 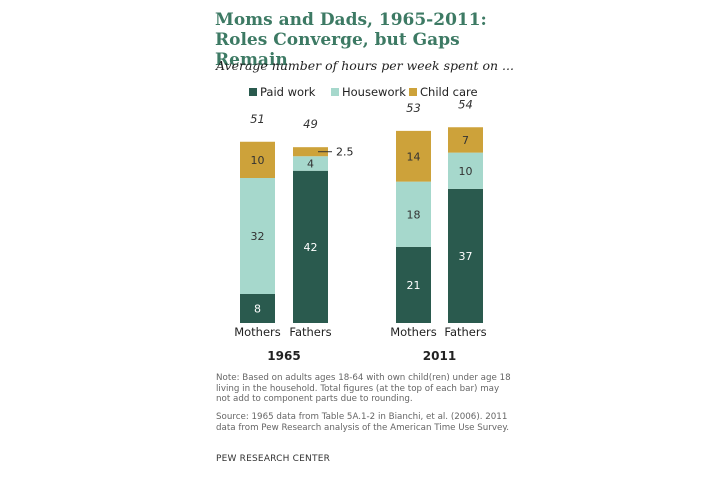 I want to click on bar-2-housework, so click(x=310, y=163).